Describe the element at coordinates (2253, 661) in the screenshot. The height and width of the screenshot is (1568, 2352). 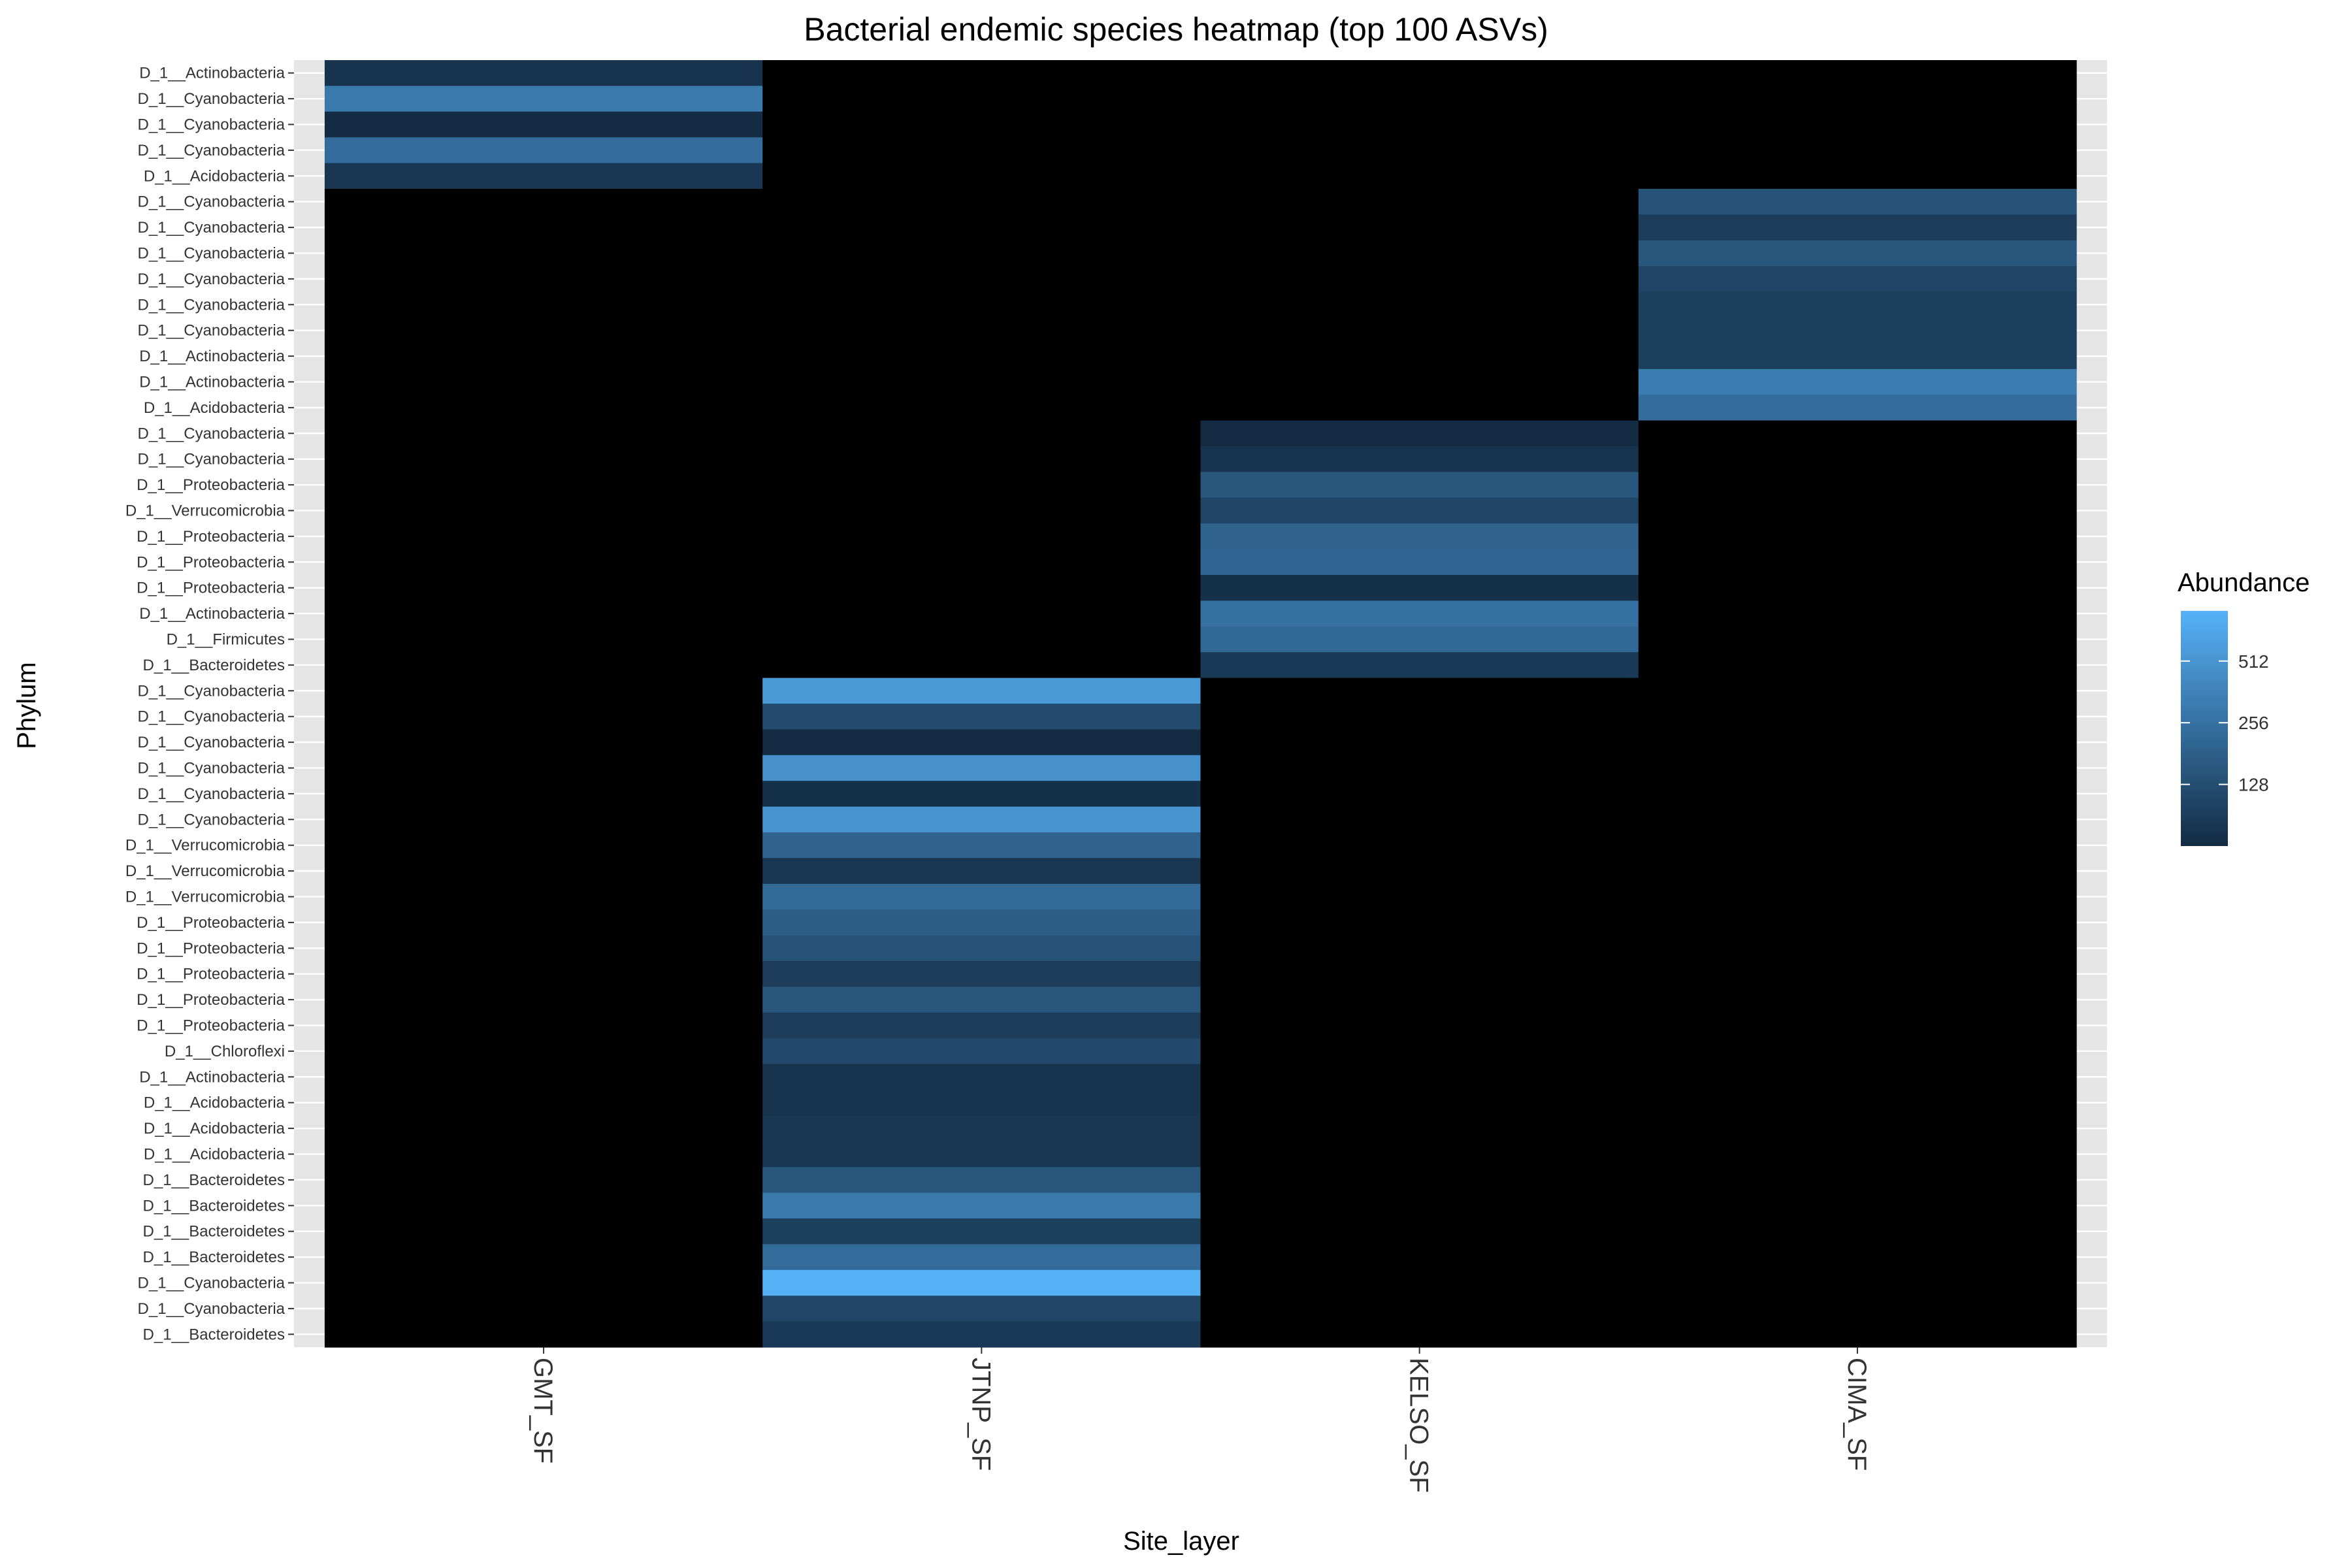
I see `legend-tick-label: 512` at that location.